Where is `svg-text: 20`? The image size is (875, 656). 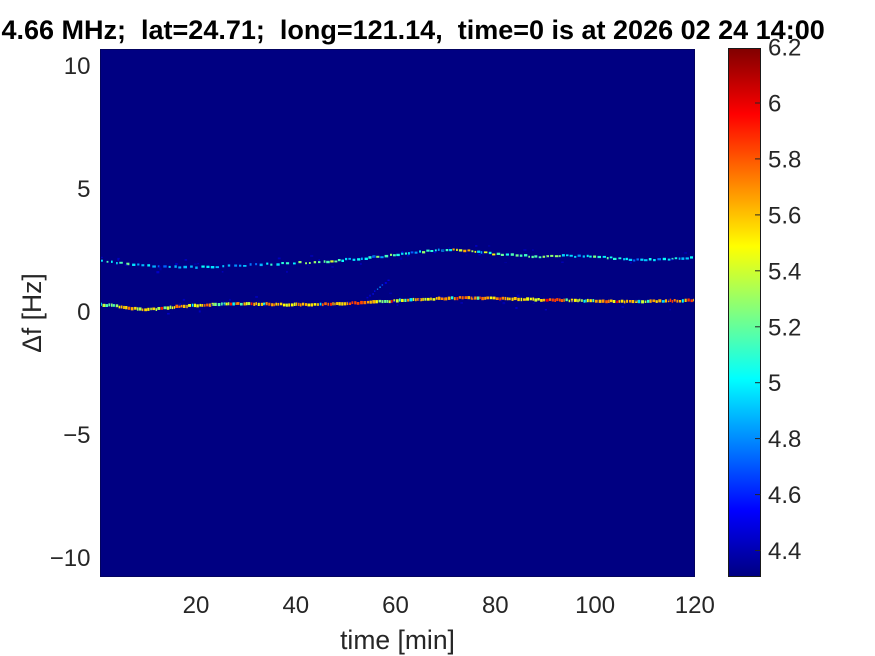 svg-text: 20 is located at coordinates (196, 605).